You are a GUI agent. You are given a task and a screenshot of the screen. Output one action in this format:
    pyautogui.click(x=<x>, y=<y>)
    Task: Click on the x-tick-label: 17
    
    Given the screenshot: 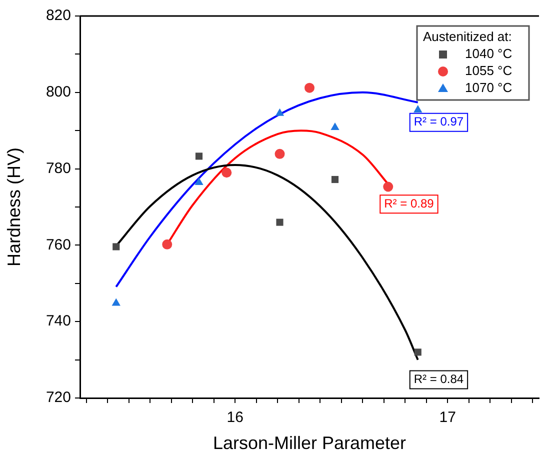 What is the action you would take?
    pyautogui.click(x=447, y=417)
    